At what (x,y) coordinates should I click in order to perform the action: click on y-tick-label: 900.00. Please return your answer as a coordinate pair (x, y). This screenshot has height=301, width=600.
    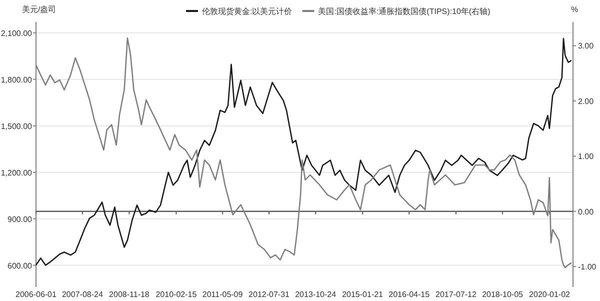
    Looking at the image, I should click on (20, 219).